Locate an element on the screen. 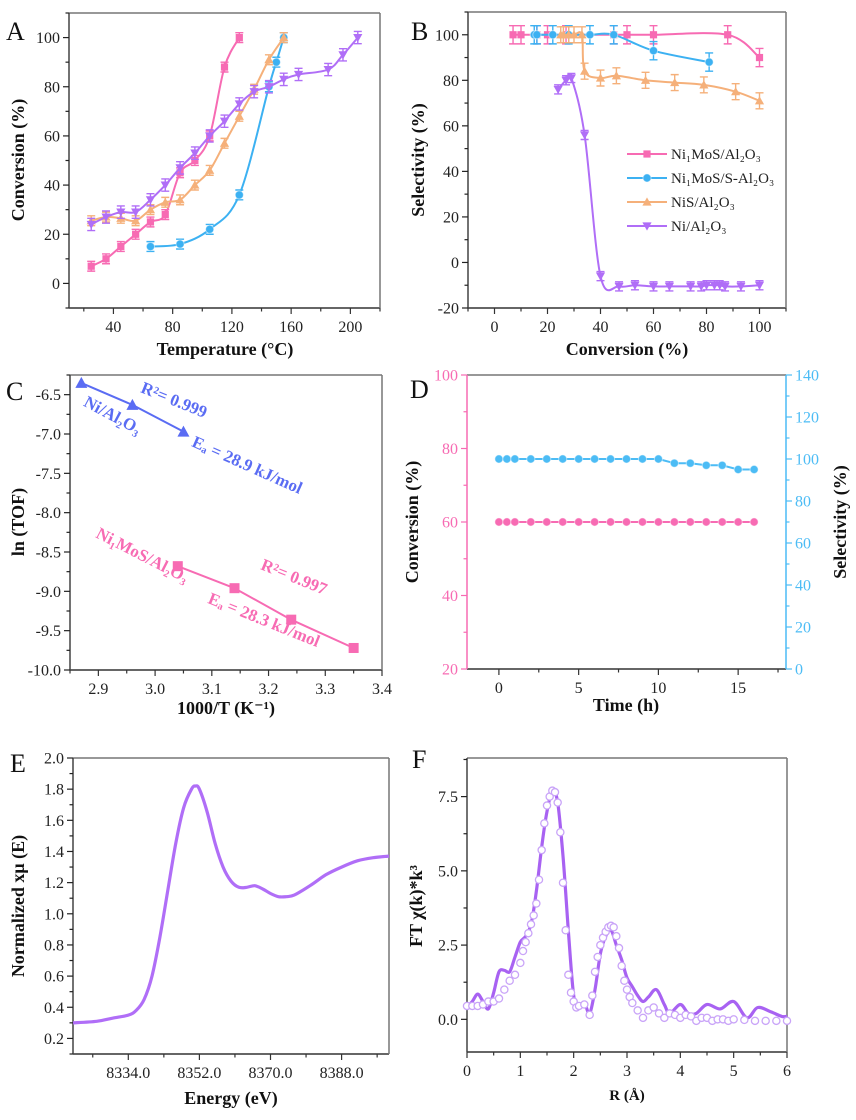  y-tick-label: 0.8 is located at coordinates (54, 945).